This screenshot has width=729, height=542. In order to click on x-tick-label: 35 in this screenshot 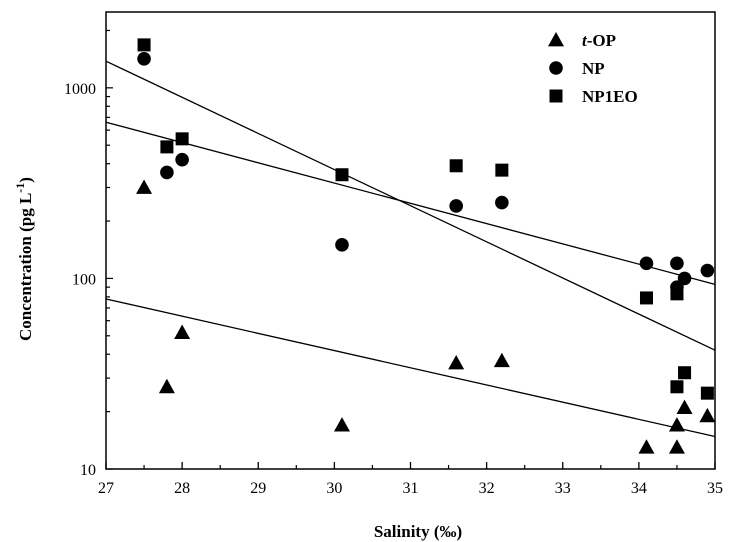, I will do `click(715, 488)`.